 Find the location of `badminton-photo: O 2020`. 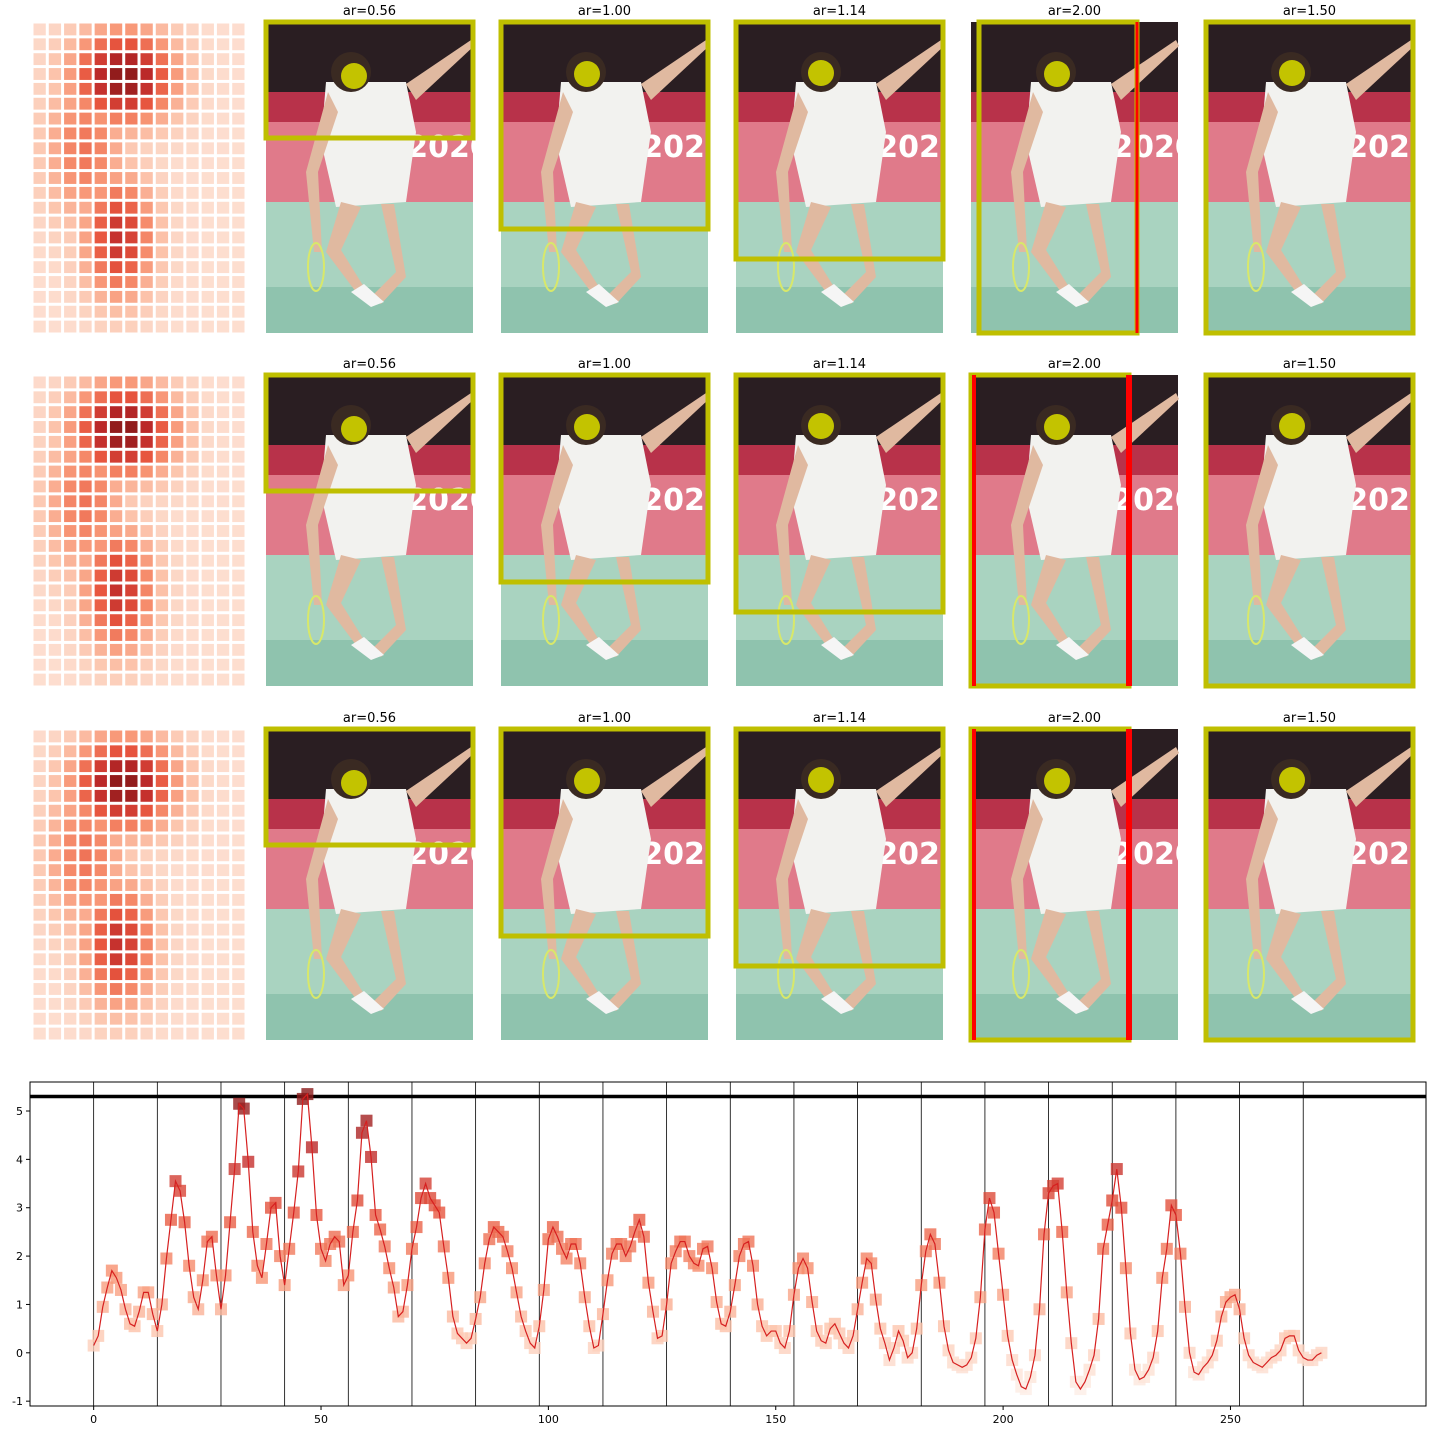

badminton-photo: O 2020 is located at coordinates (848, 884).